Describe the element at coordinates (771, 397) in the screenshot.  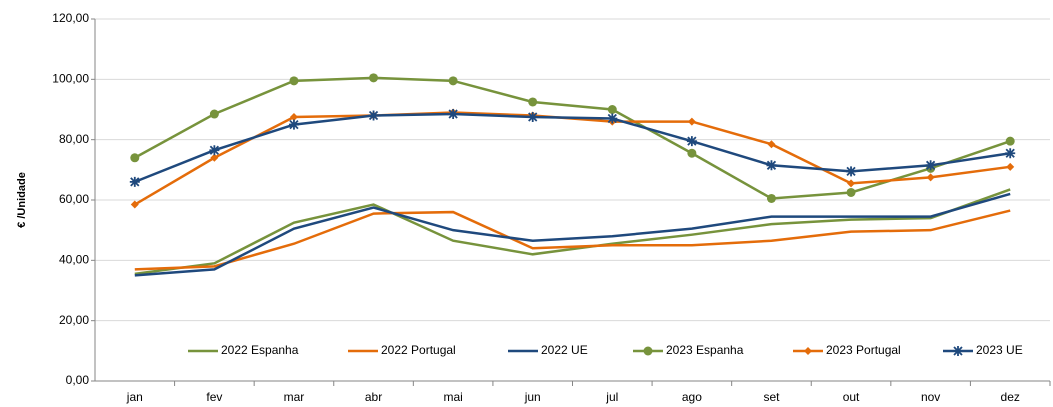
I see `x-tick-label: set` at that location.